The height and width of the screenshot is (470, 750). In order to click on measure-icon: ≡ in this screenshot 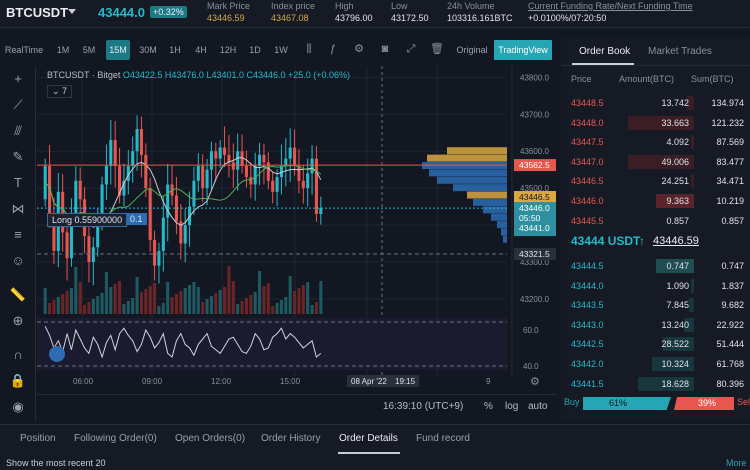, I will do `click(18, 234)`.